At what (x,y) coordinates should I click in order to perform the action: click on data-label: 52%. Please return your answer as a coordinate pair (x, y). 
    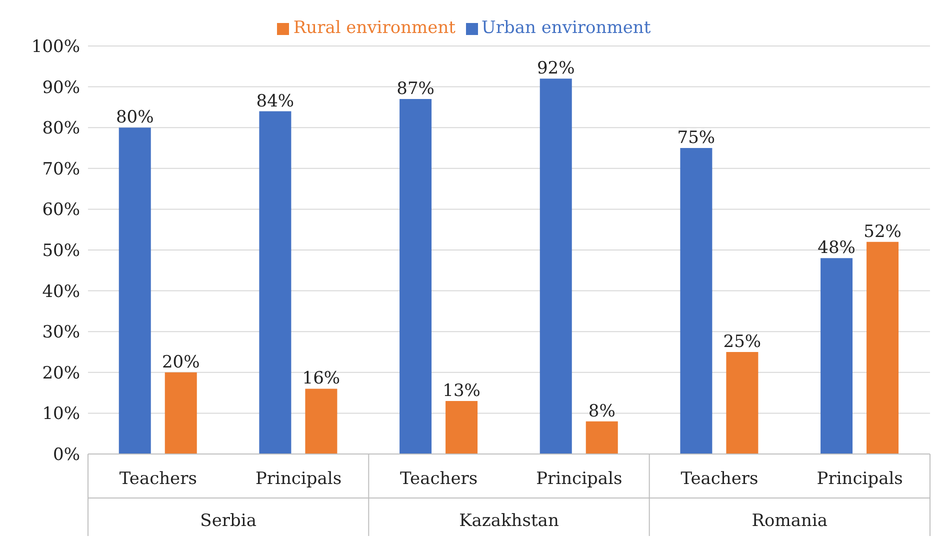
    Looking at the image, I should click on (883, 232).